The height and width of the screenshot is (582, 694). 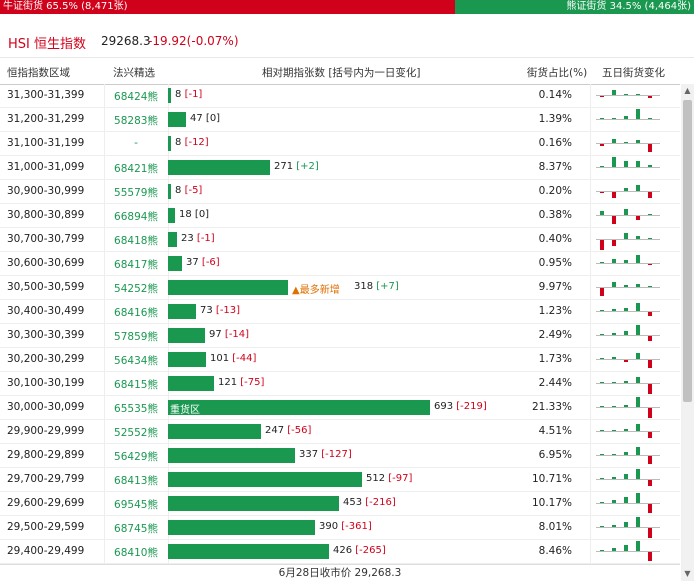 What do you see at coordinates (136, 169) in the screenshot?
I see `warrant-link: 68421熊` at bounding box center [136, 169].